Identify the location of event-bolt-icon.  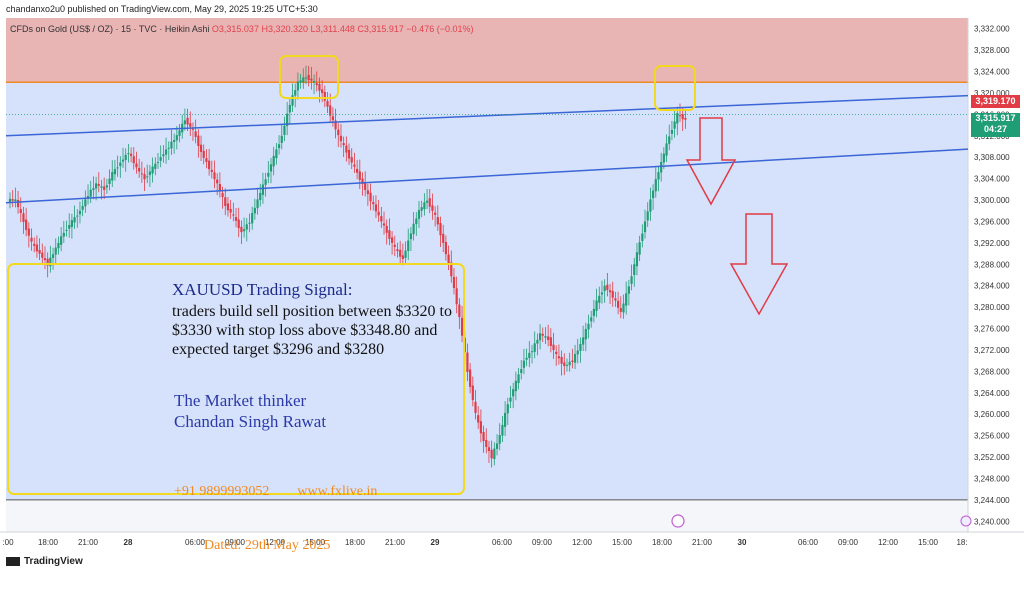
(678, 521).